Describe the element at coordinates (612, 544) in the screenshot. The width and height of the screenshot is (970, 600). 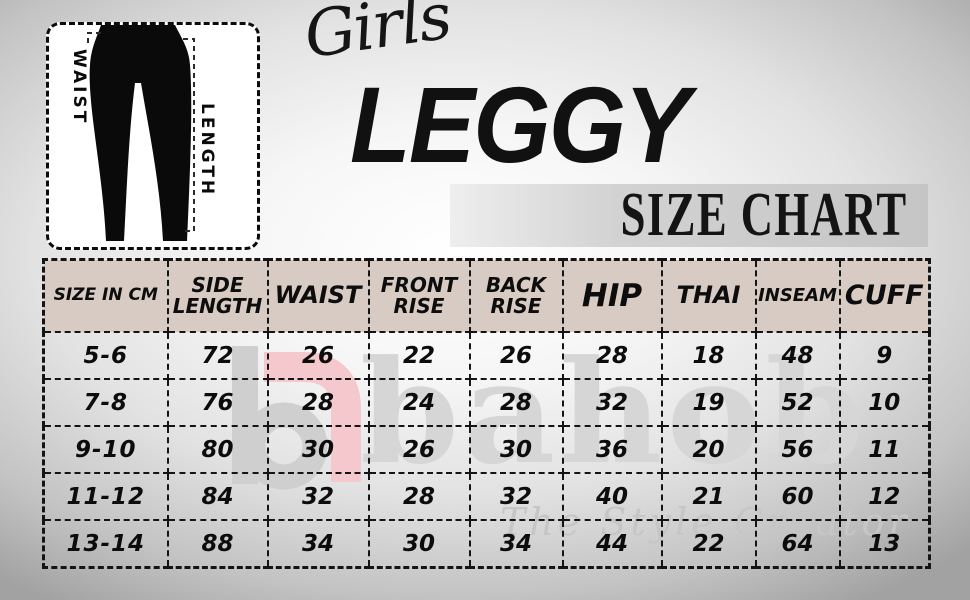
I see `table-cell: 44` at that location.